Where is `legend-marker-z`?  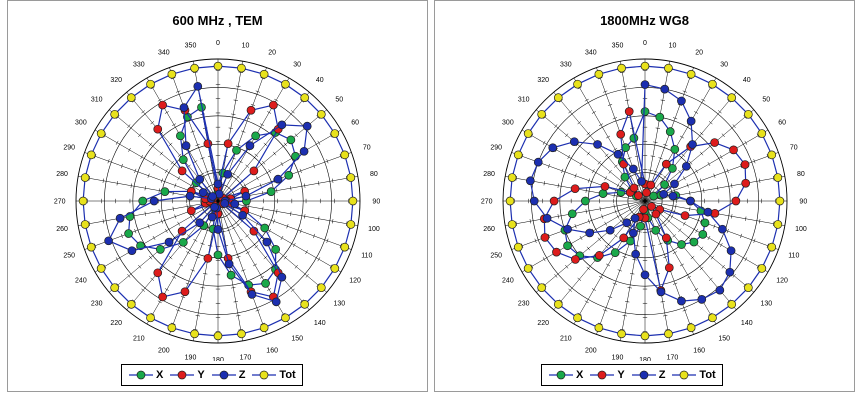 legend-marker-z is located at coordinates (643, 375).